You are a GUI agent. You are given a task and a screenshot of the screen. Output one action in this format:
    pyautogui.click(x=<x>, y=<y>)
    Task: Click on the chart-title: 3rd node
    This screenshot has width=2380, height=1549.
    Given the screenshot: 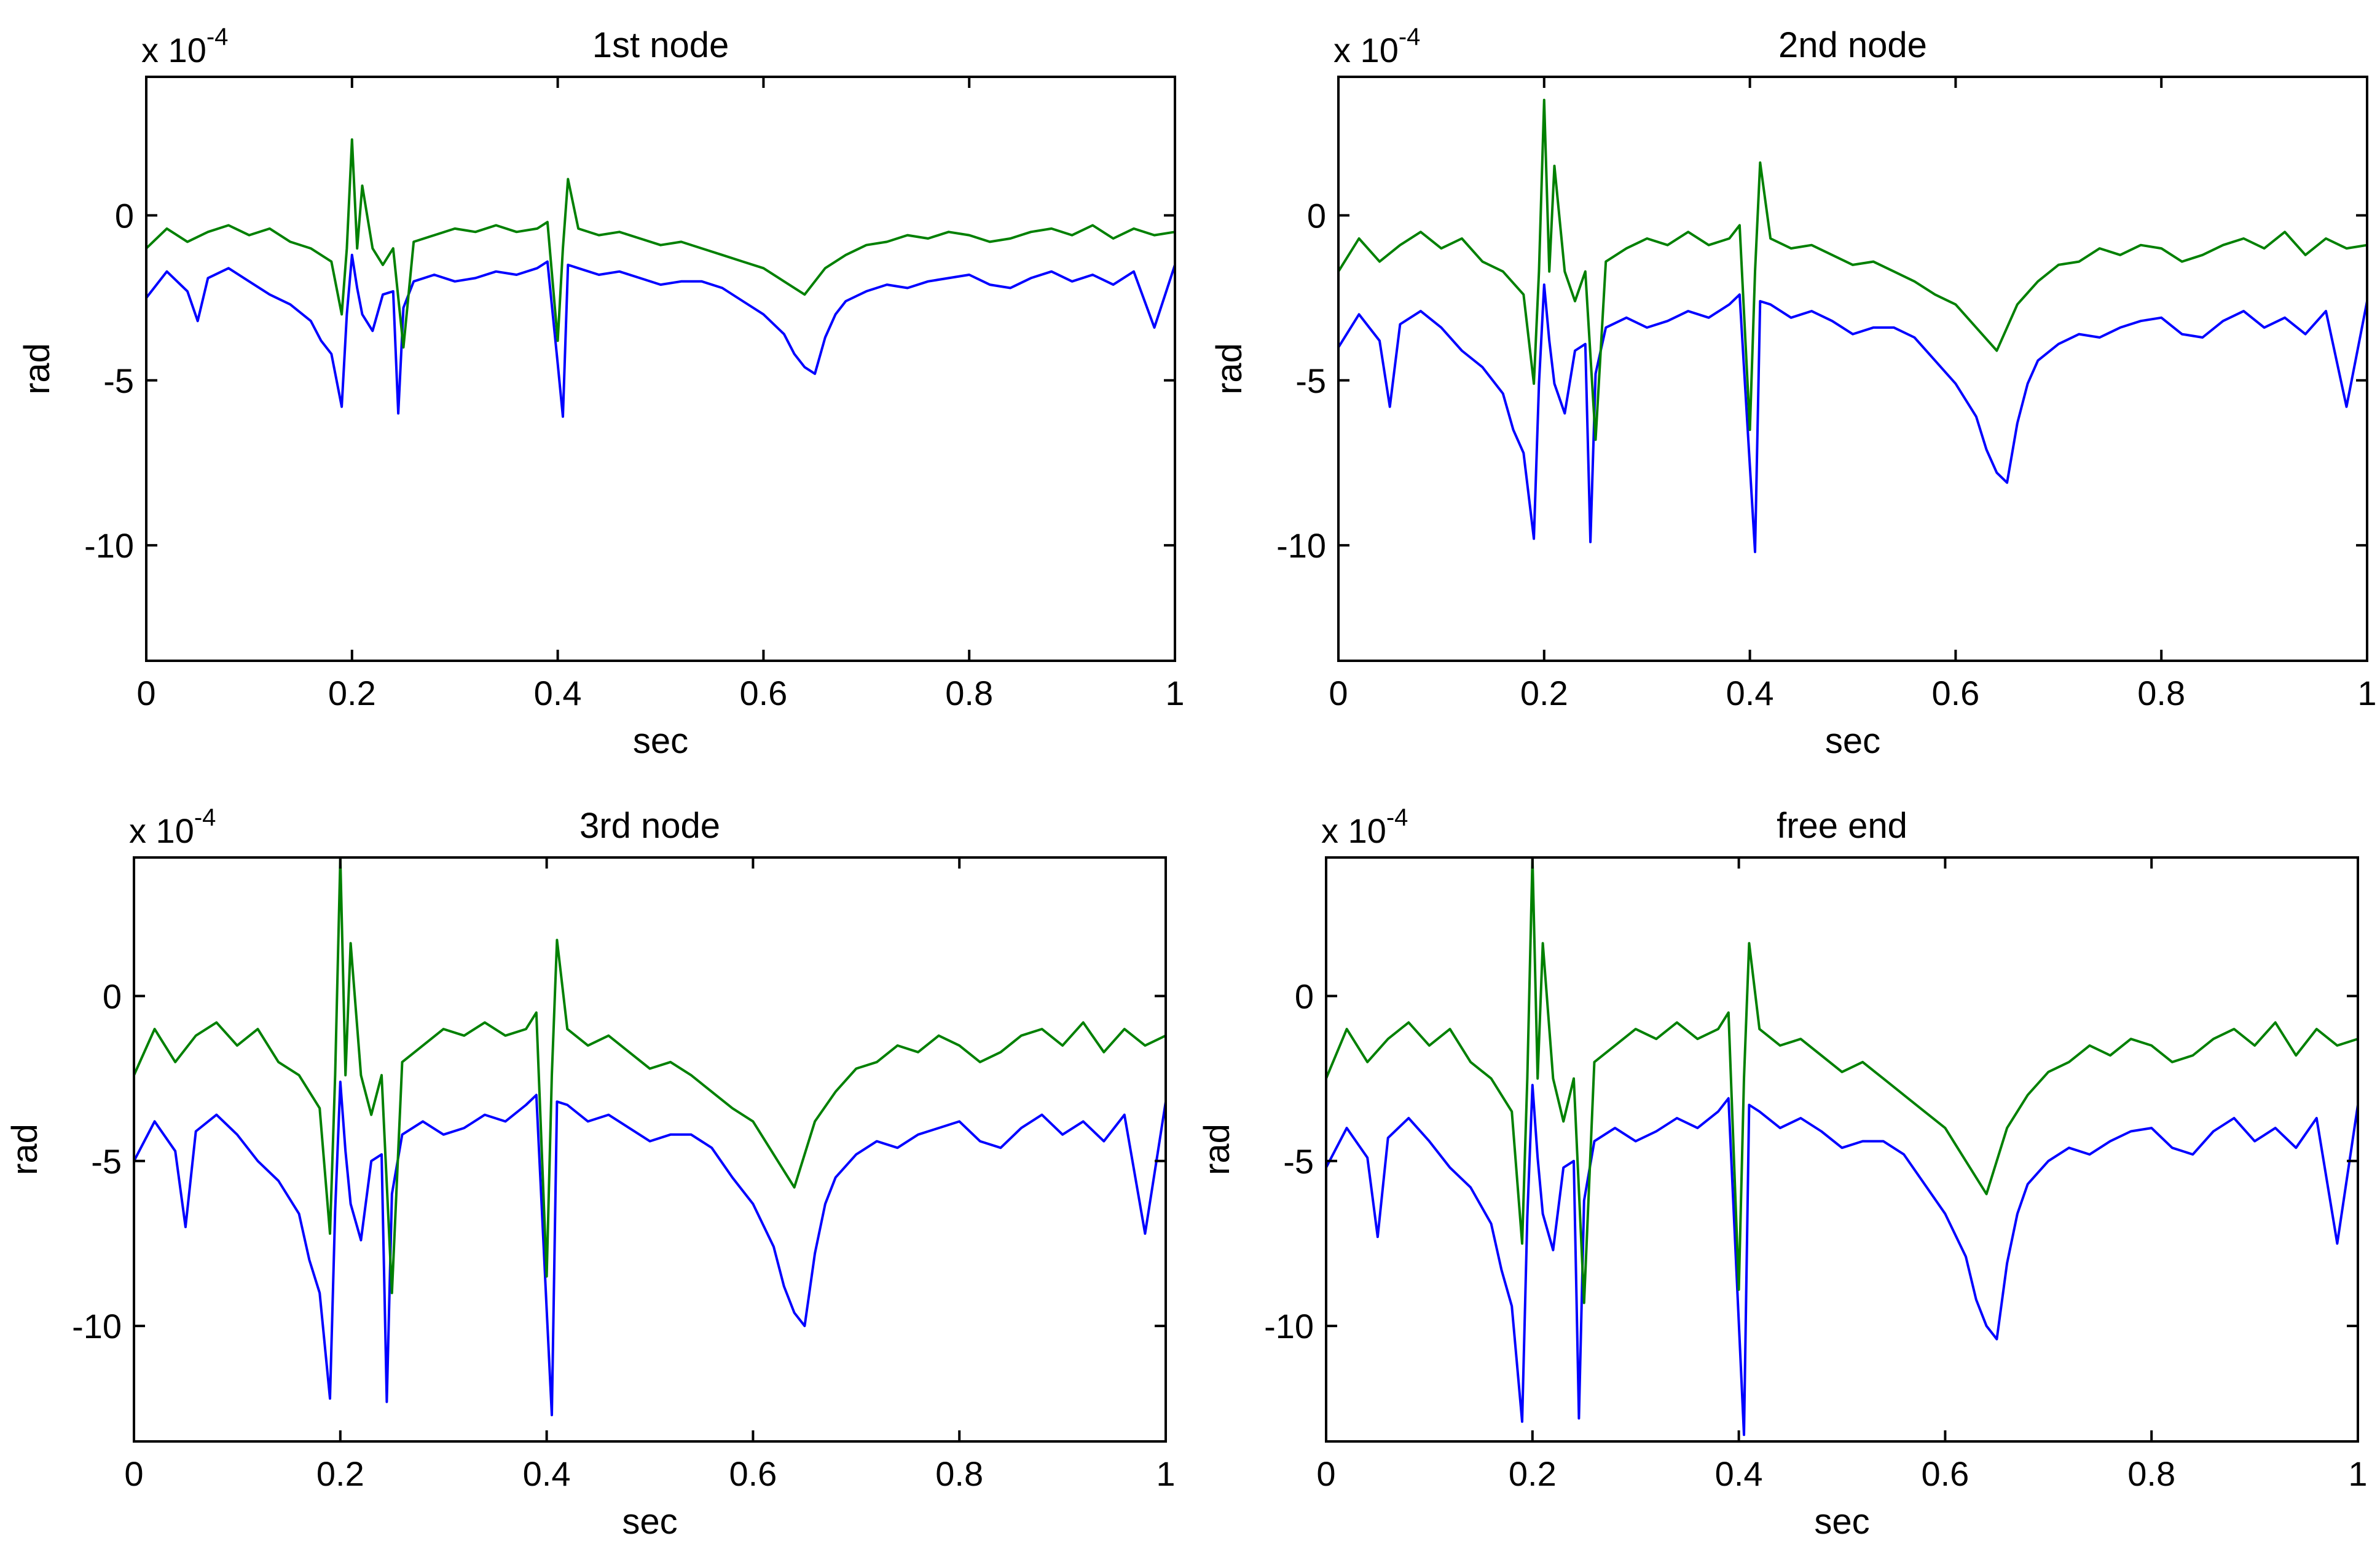 What is the action you would take?
    pyautogui.click(x=649, y=826)
    